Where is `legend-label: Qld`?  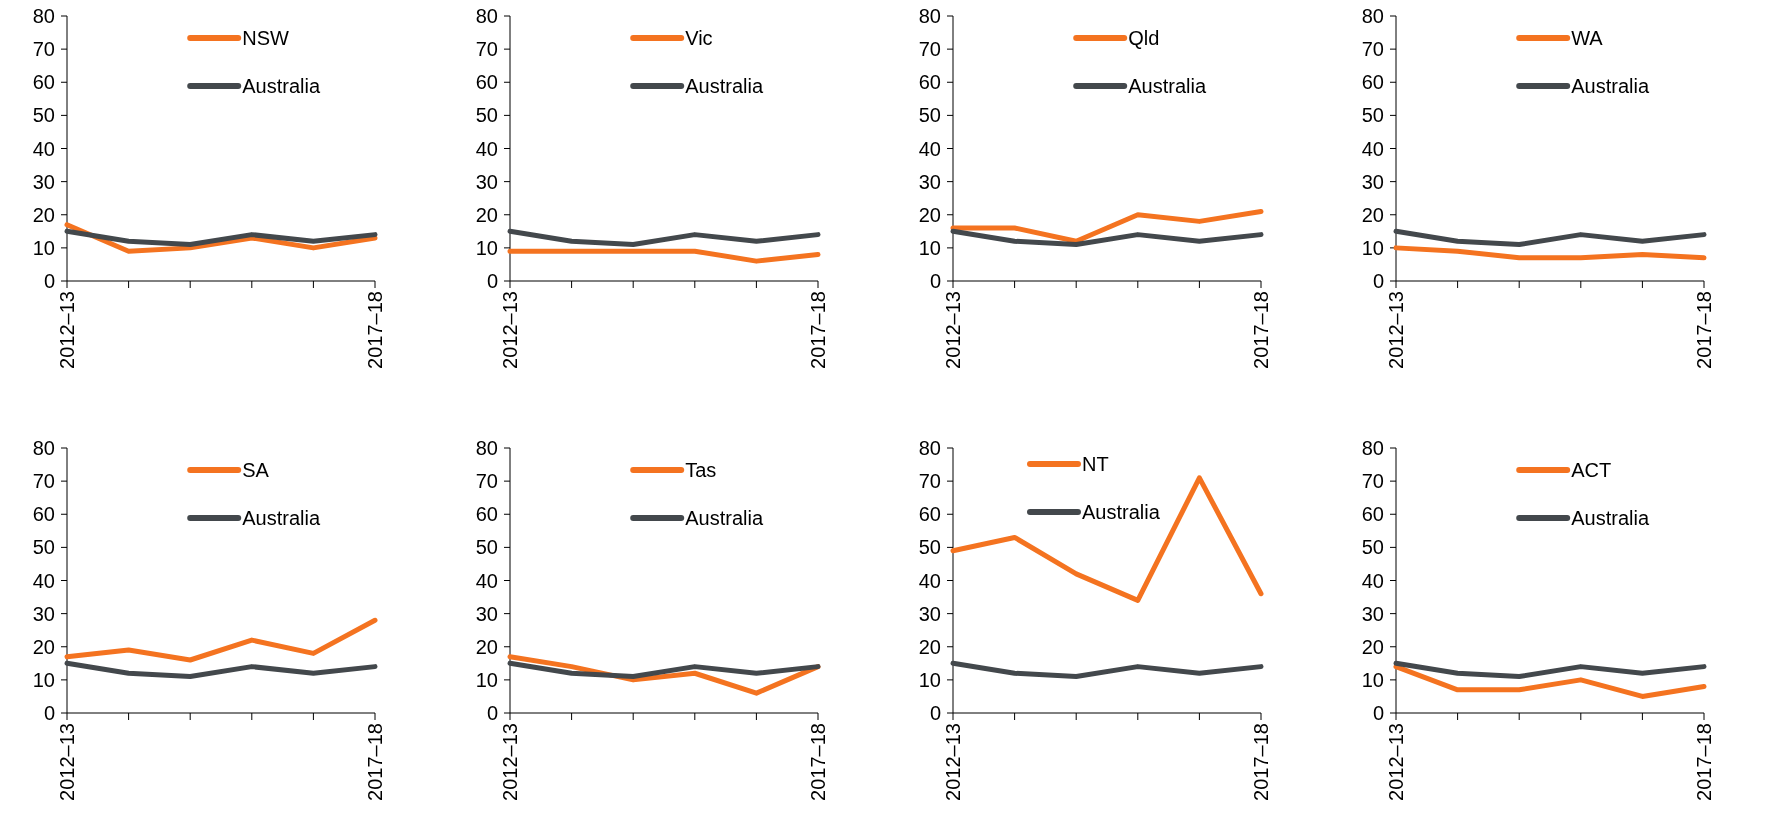 legend-label: Qld is located at coordinates (1144, 38).